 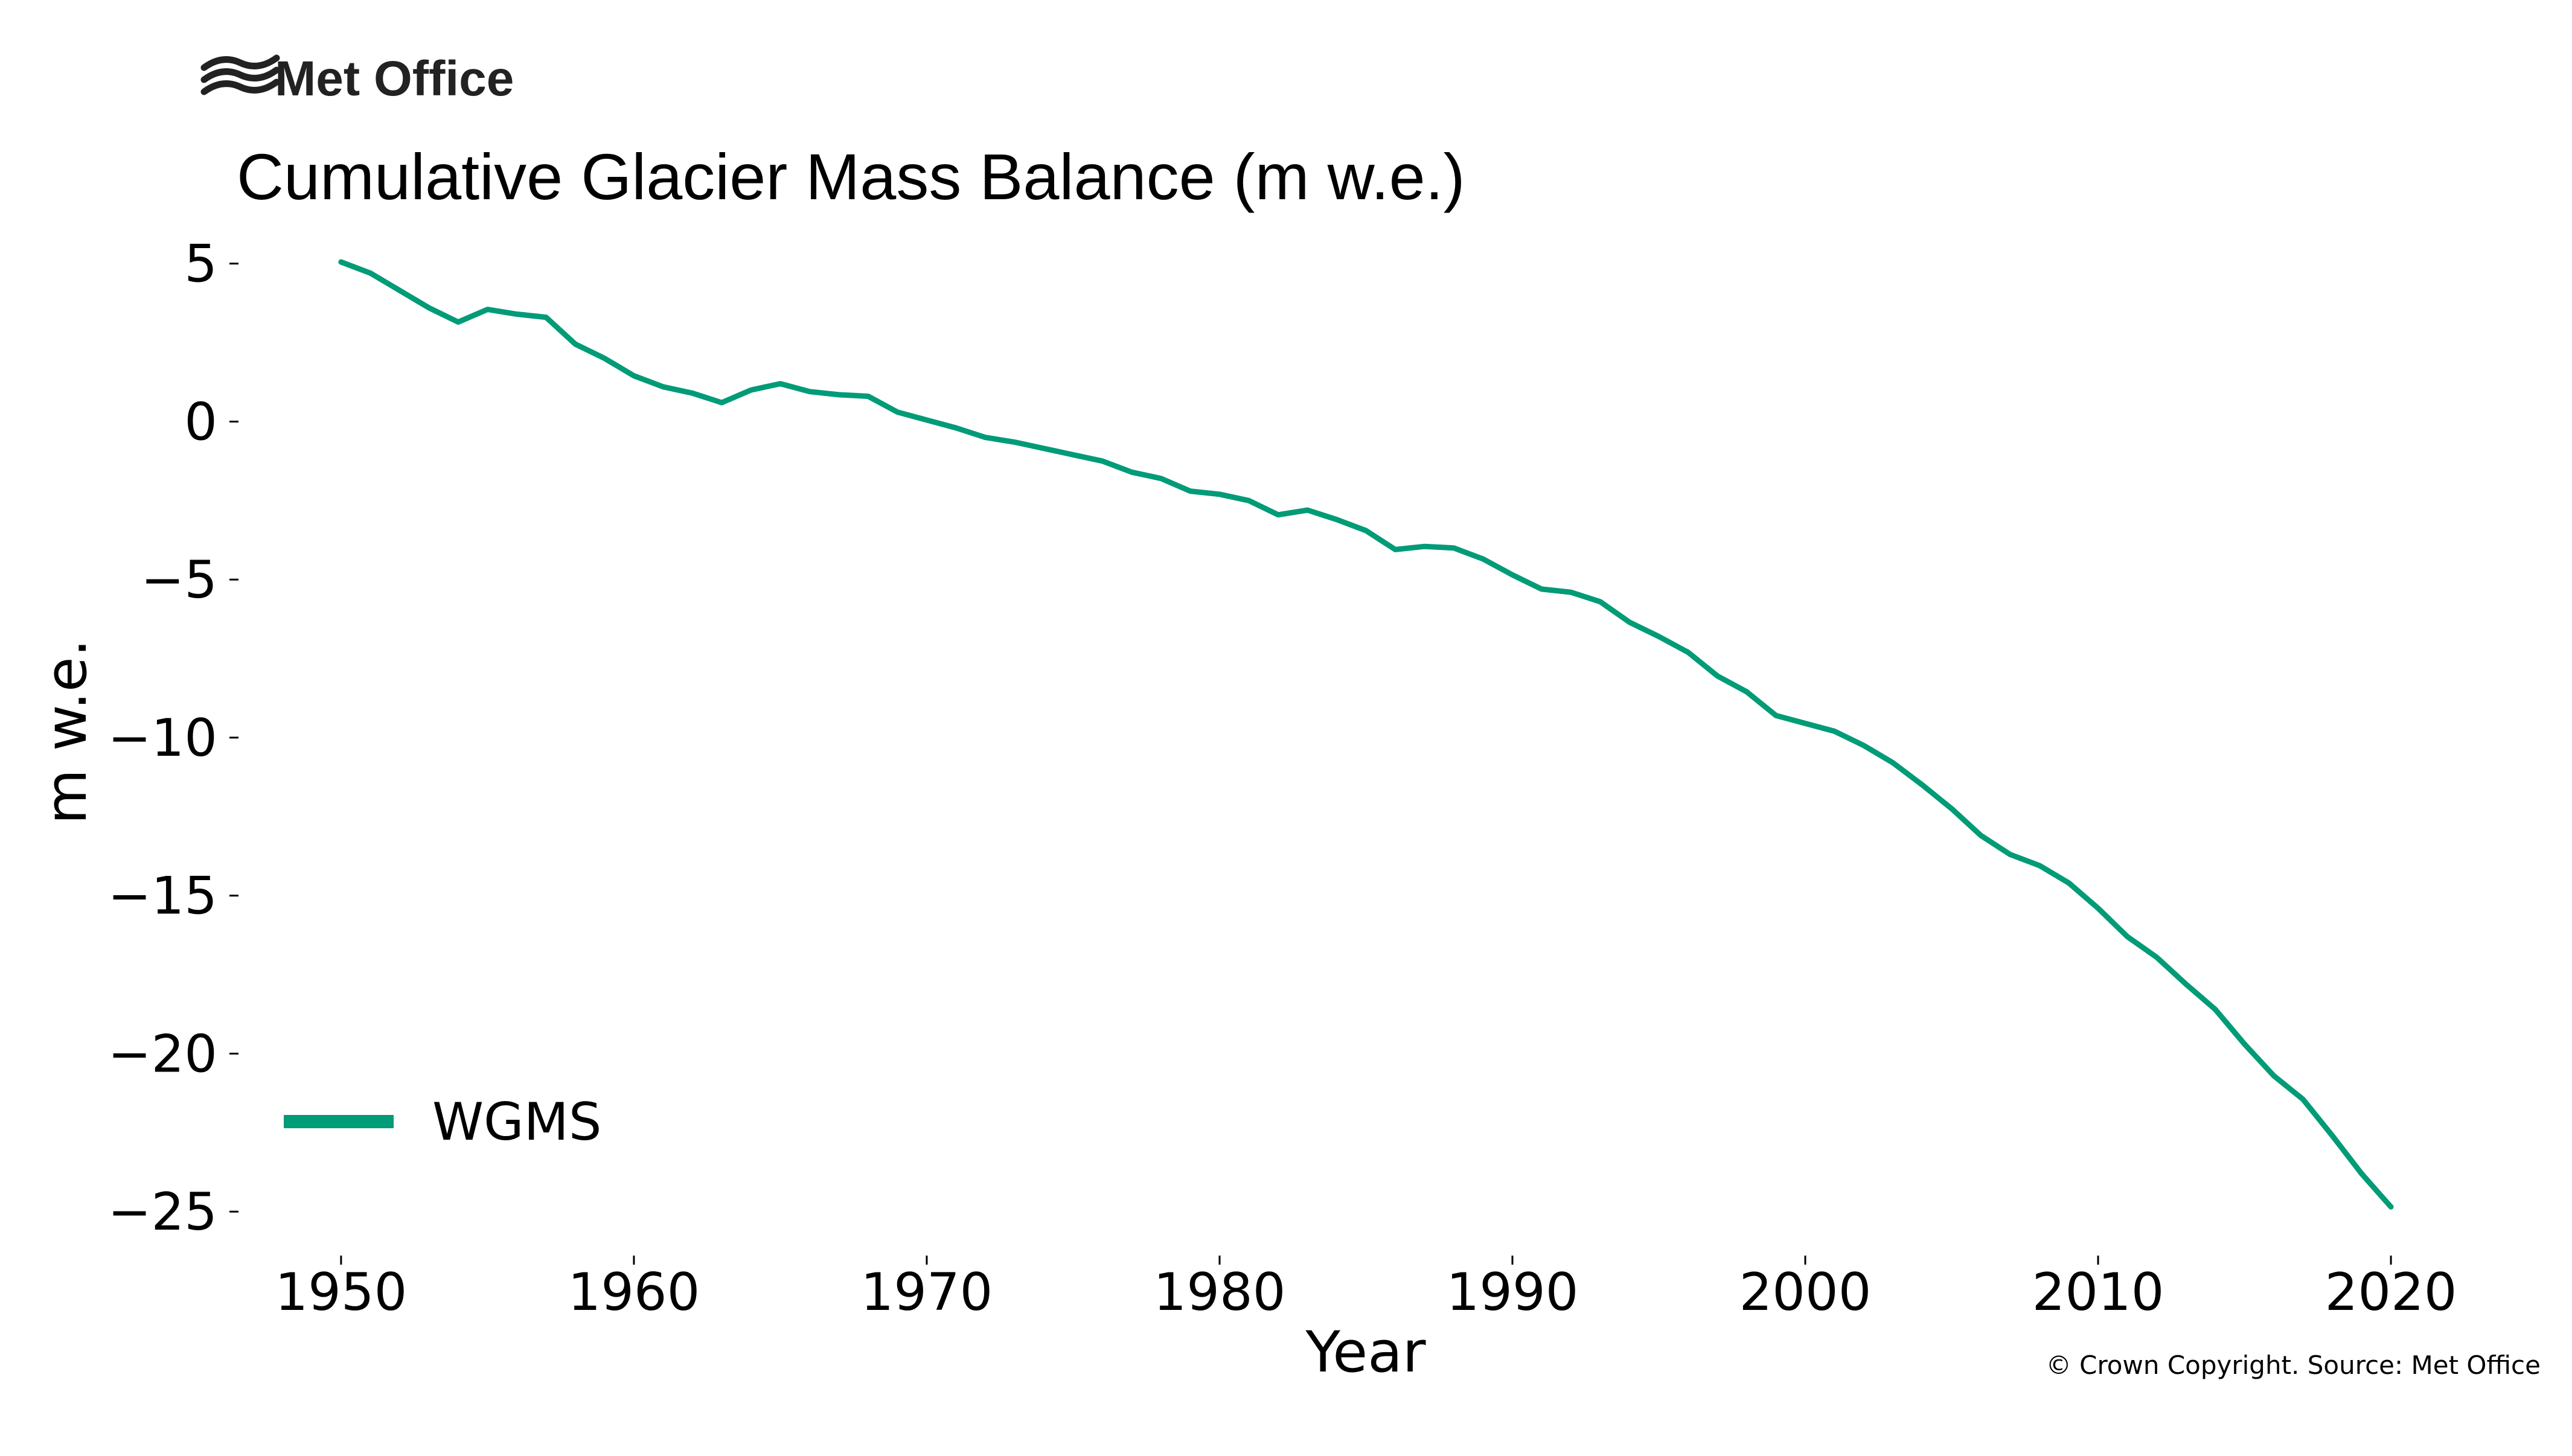 I want to click on x-tick-label: 1980, so click(x=1220, y=1293).